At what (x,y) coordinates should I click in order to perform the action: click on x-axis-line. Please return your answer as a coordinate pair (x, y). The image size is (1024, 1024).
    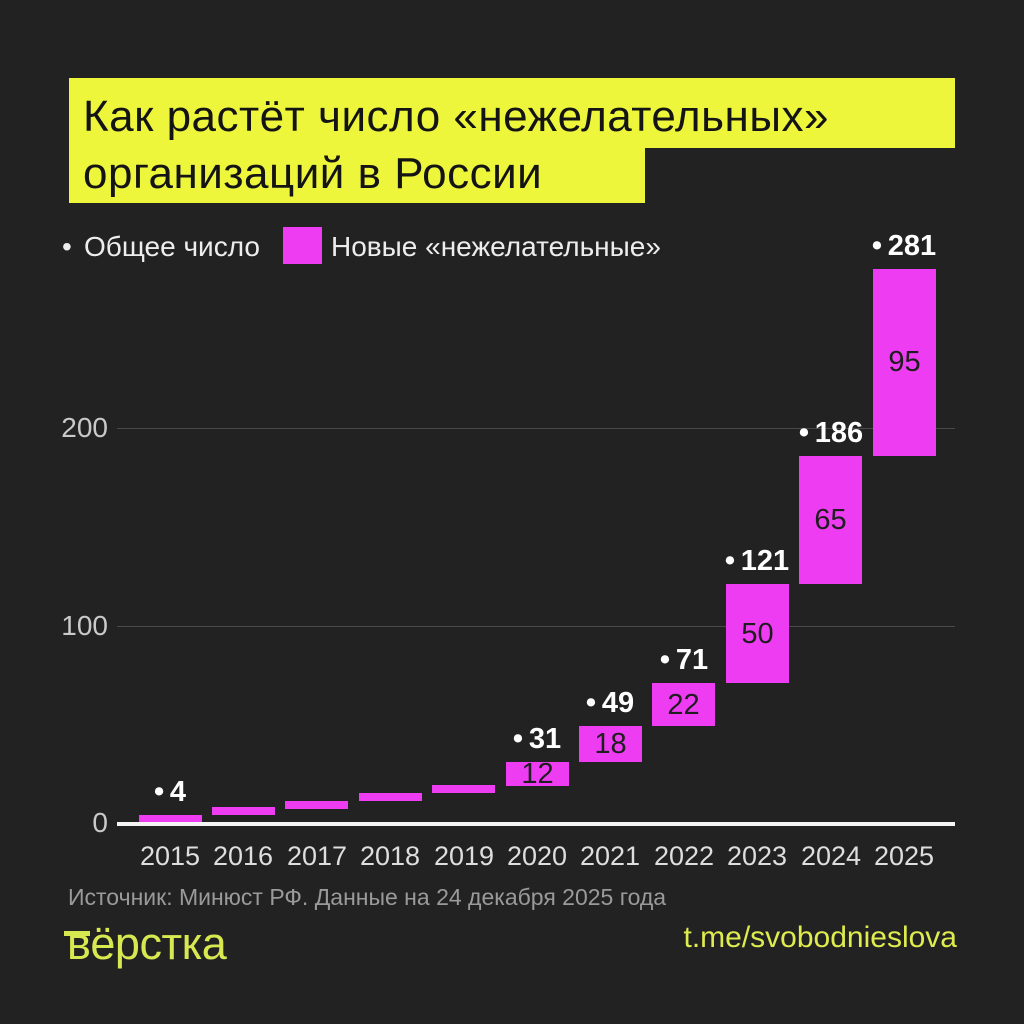
    Looking at the image, I should click on (536, 824).